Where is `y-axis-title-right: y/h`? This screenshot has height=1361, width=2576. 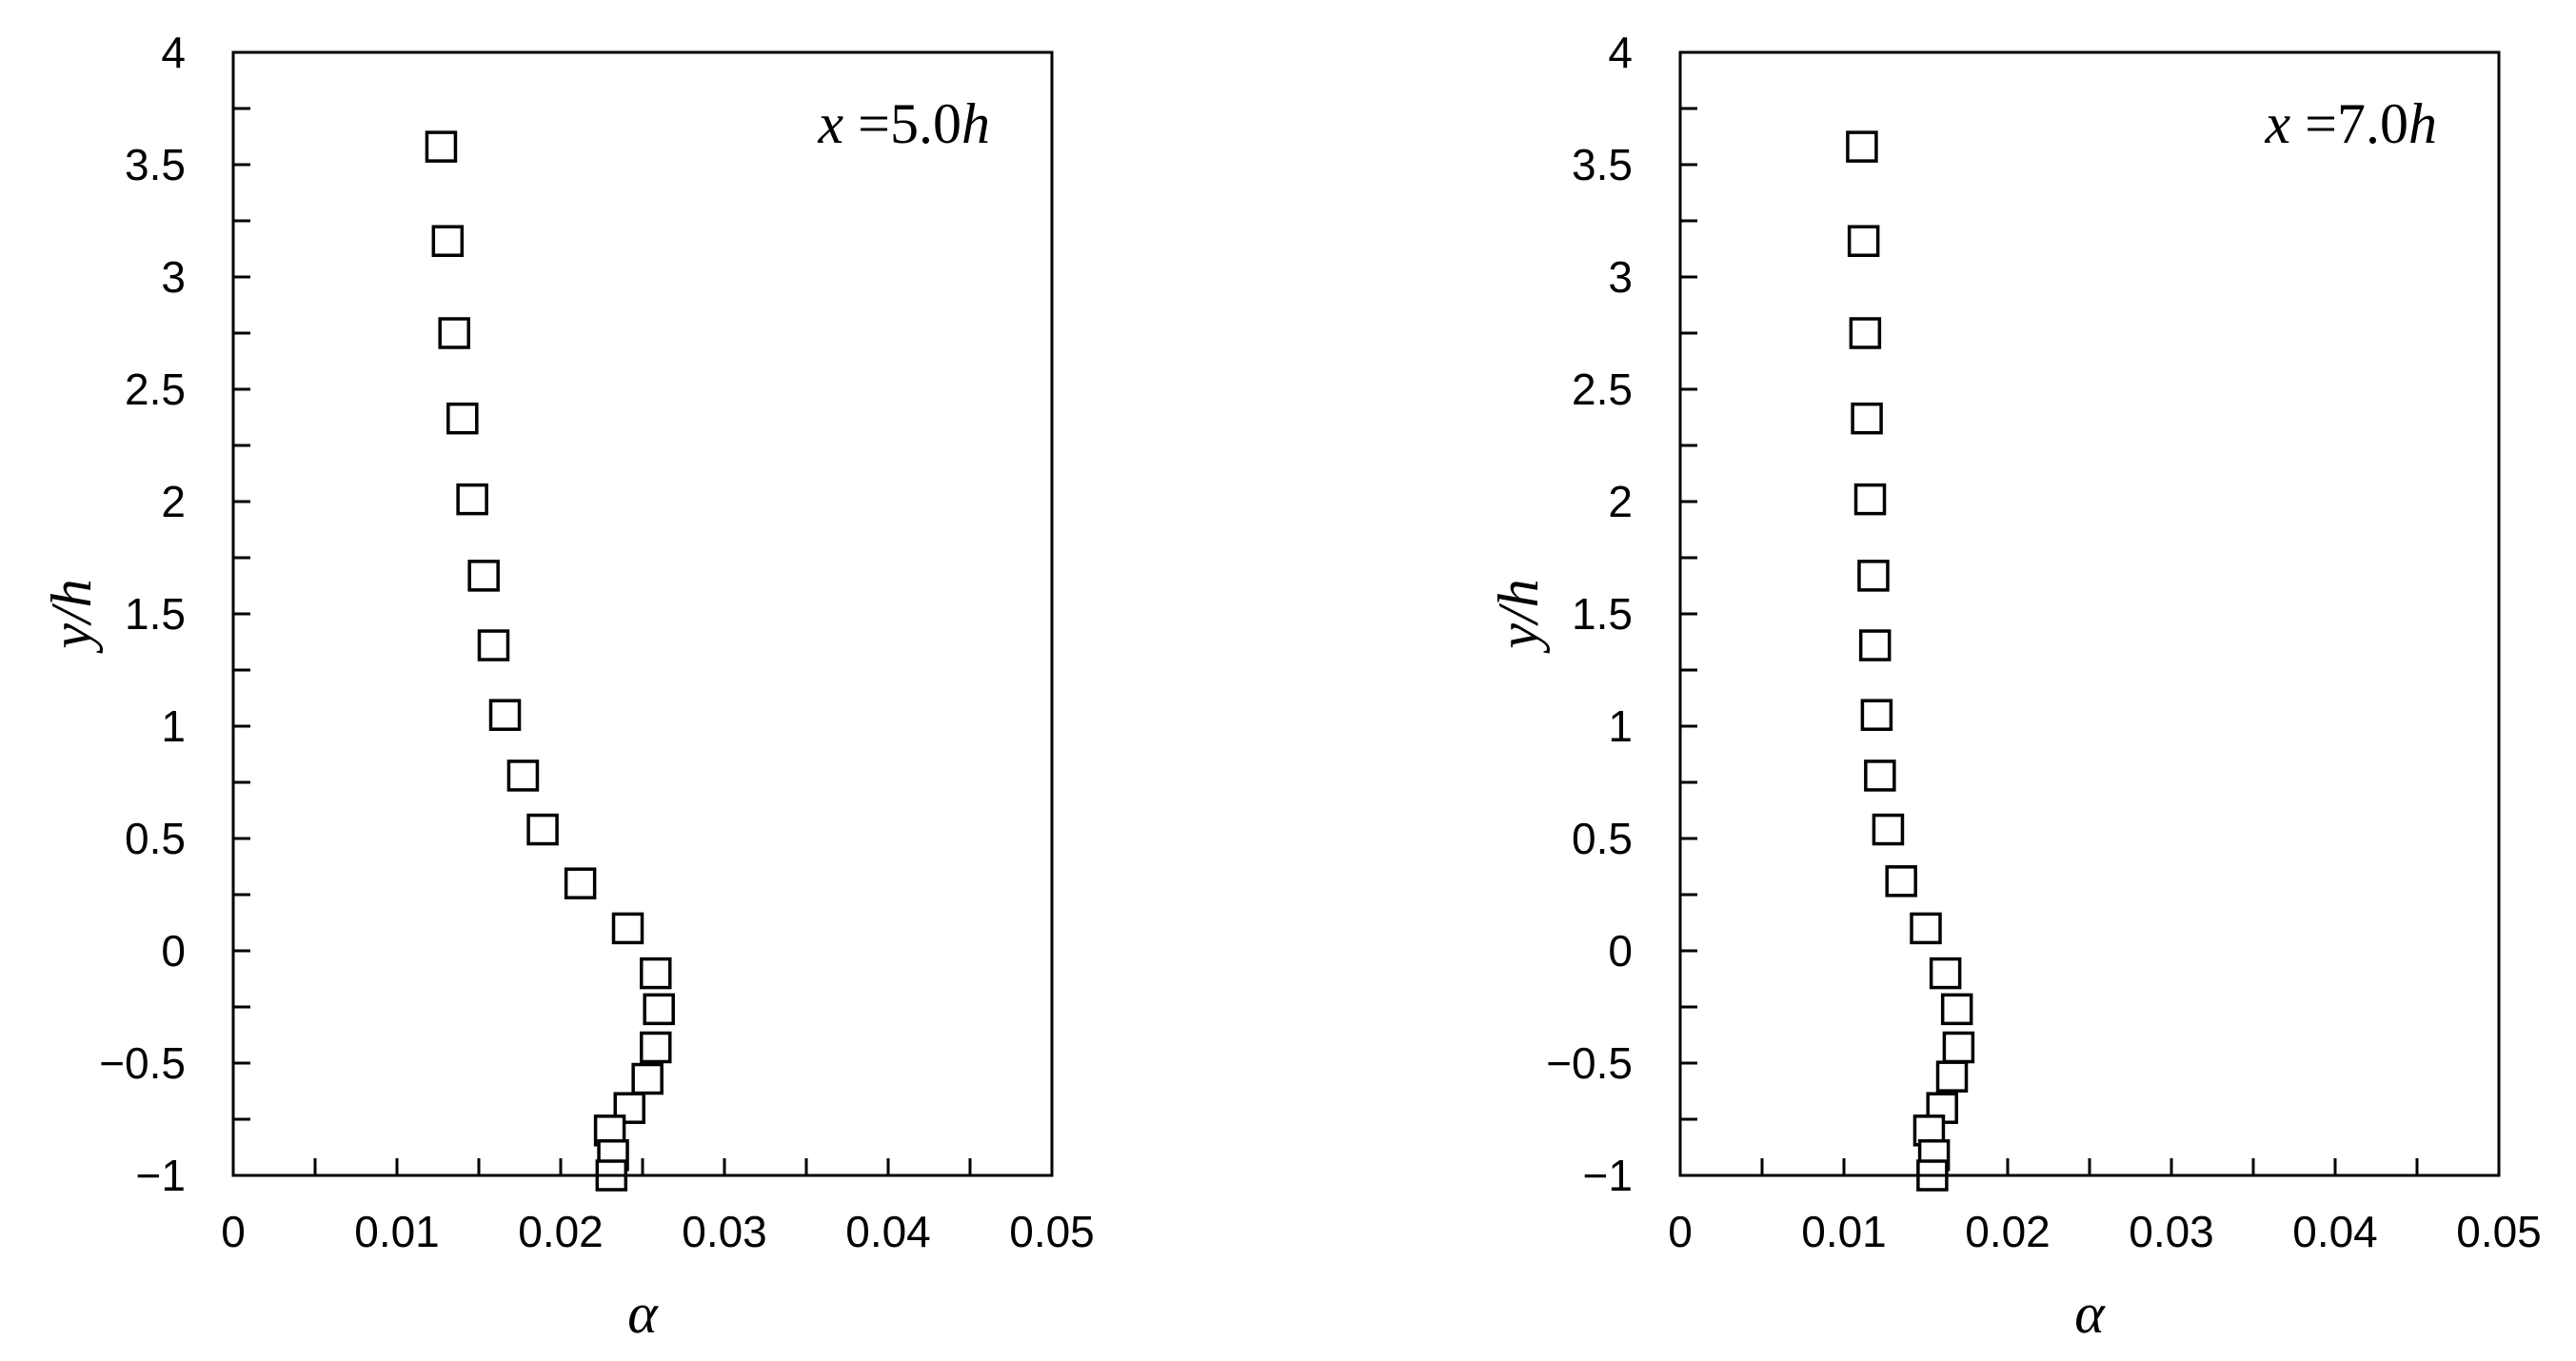 y-axis-title-right: y/h is located at coordinates (1518, 616).